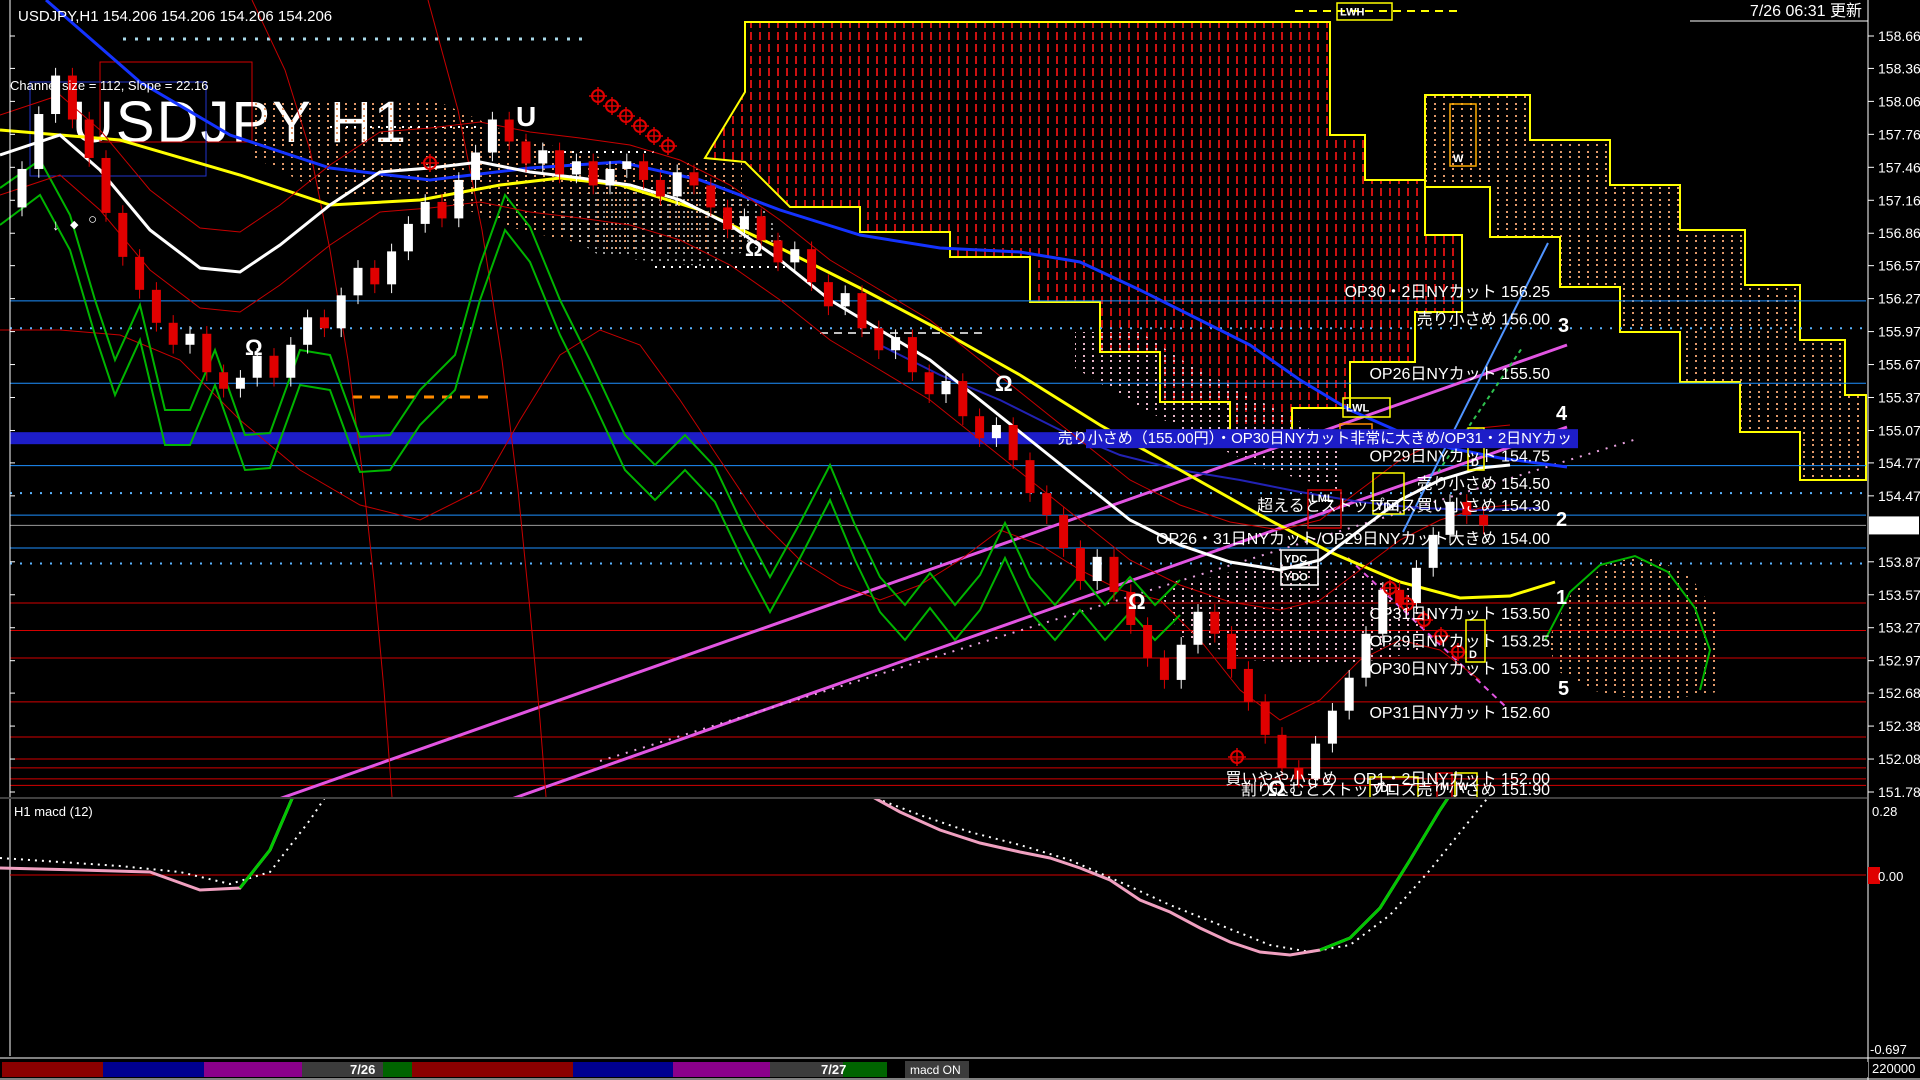  I want to click on axis-price-label: 154.775, so click(1899, 463).